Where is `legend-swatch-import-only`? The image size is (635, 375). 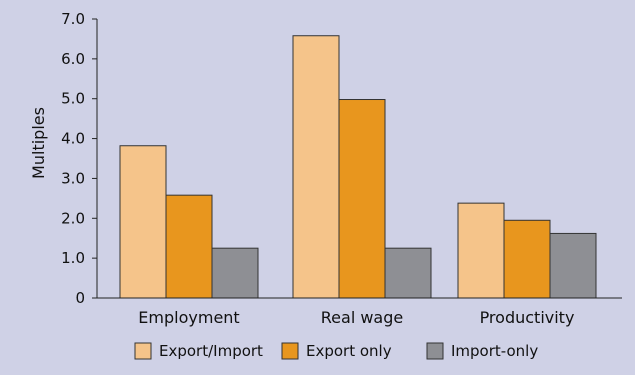
legend-swatch-import-only is located at coordinates (435, 351).